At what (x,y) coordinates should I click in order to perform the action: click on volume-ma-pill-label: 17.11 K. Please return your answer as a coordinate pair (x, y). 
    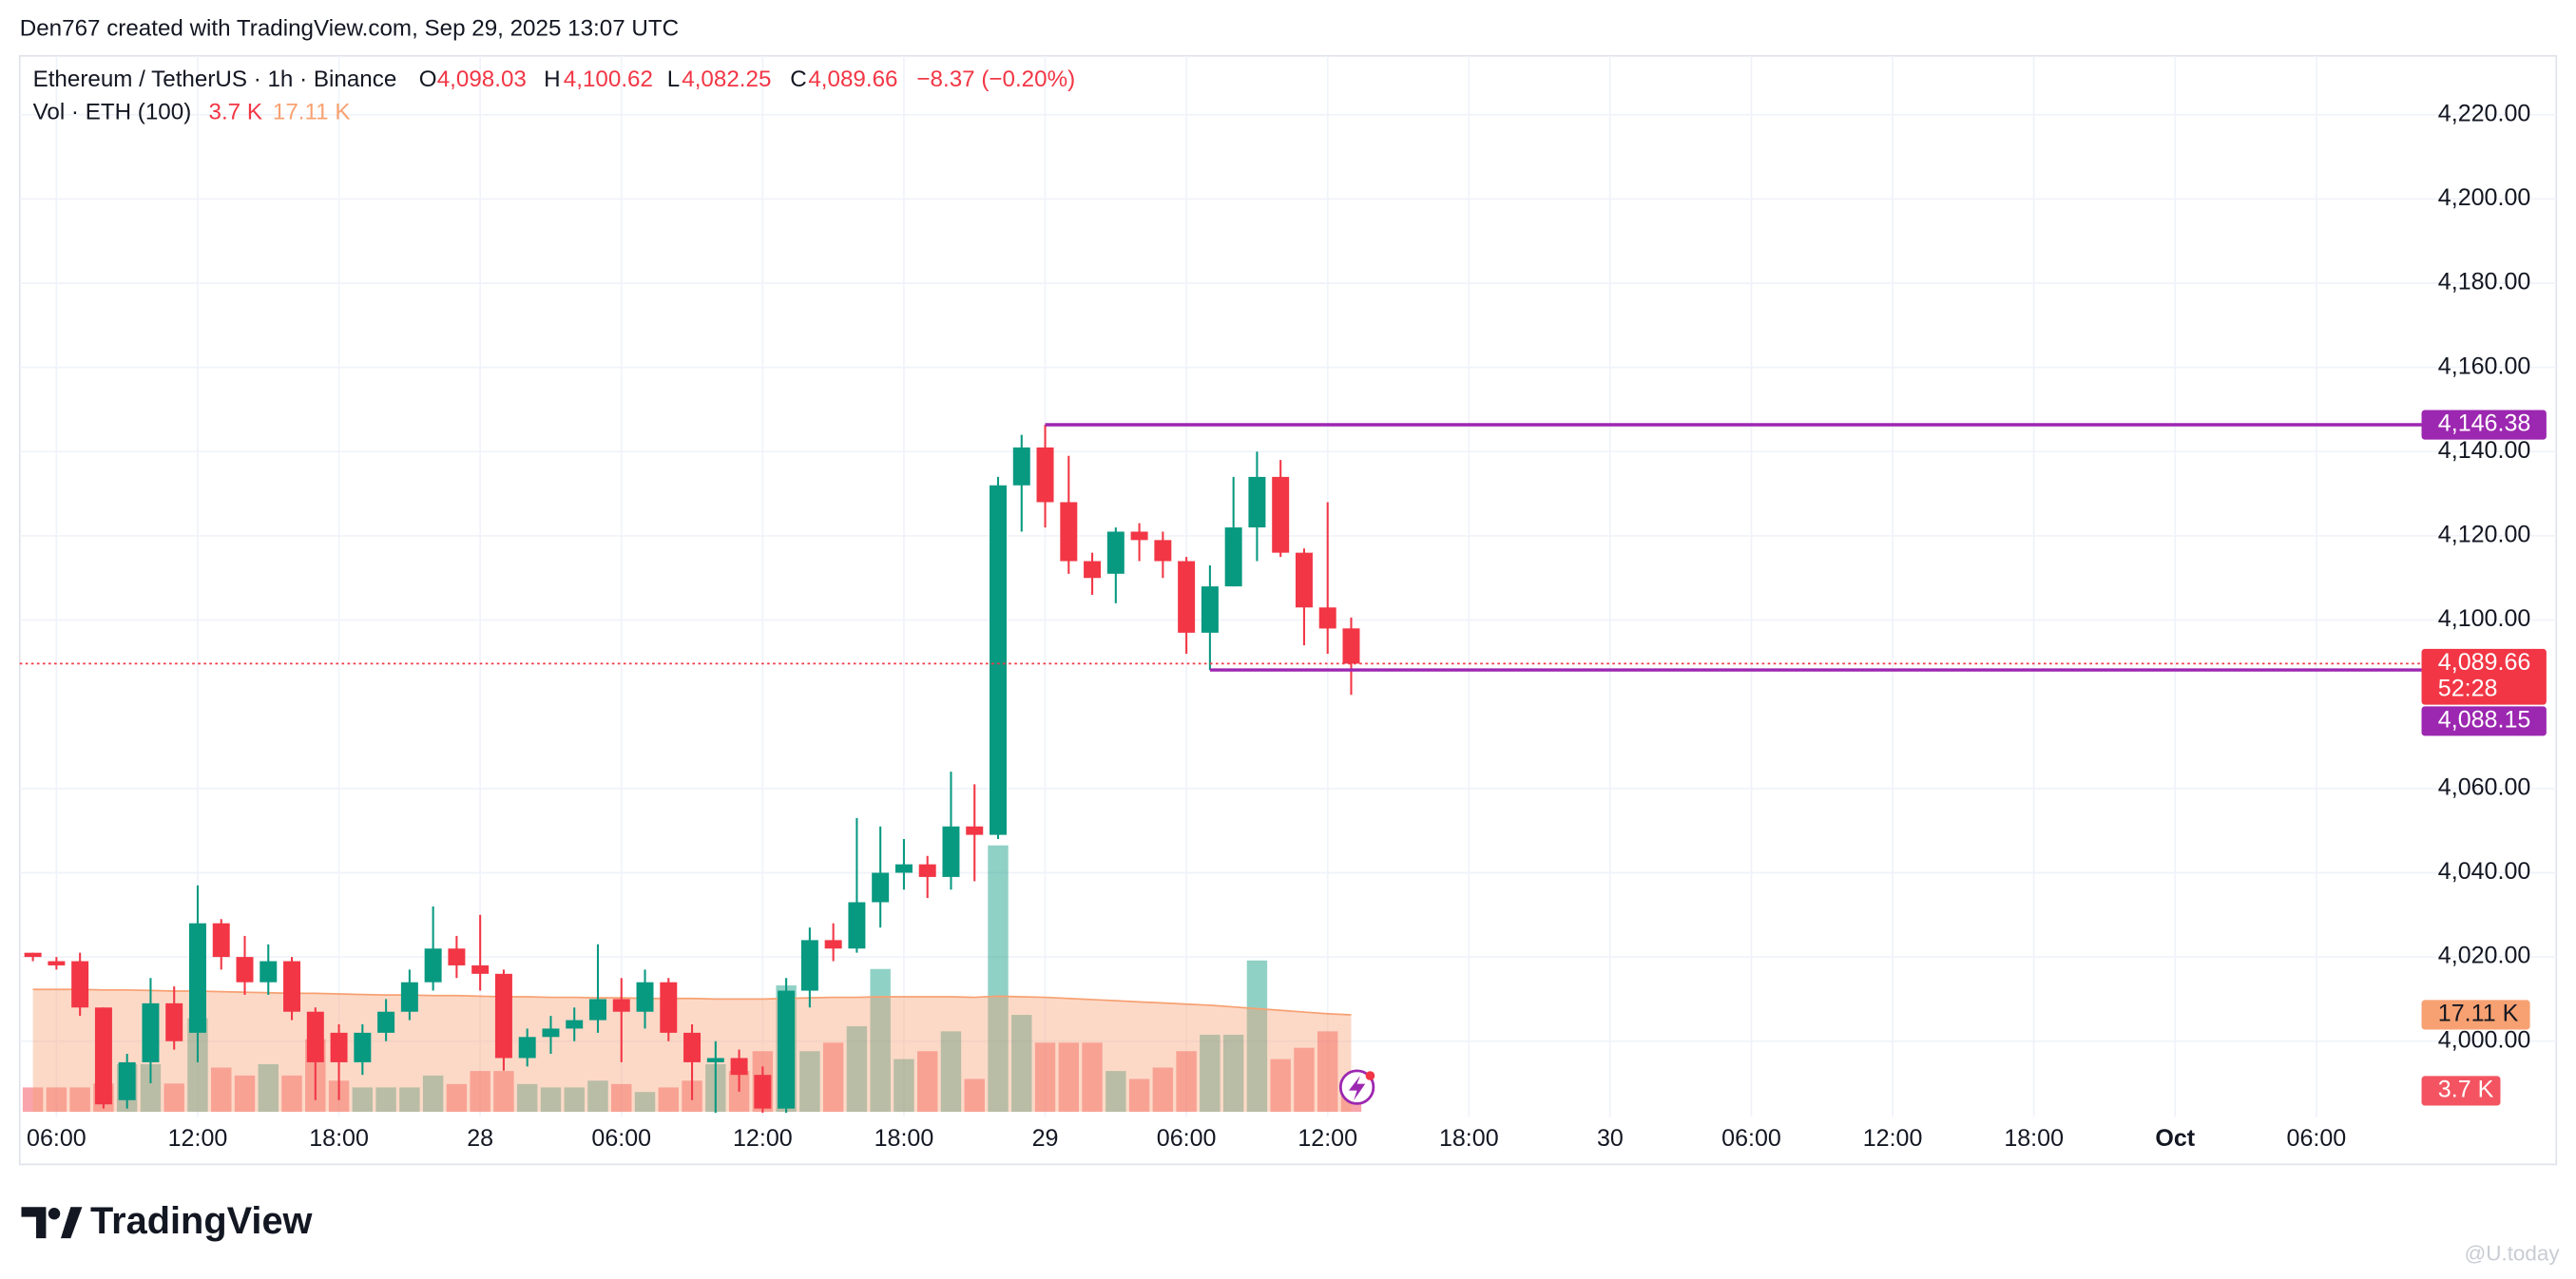
    Looking at the image, I should click on (2478, 1014).